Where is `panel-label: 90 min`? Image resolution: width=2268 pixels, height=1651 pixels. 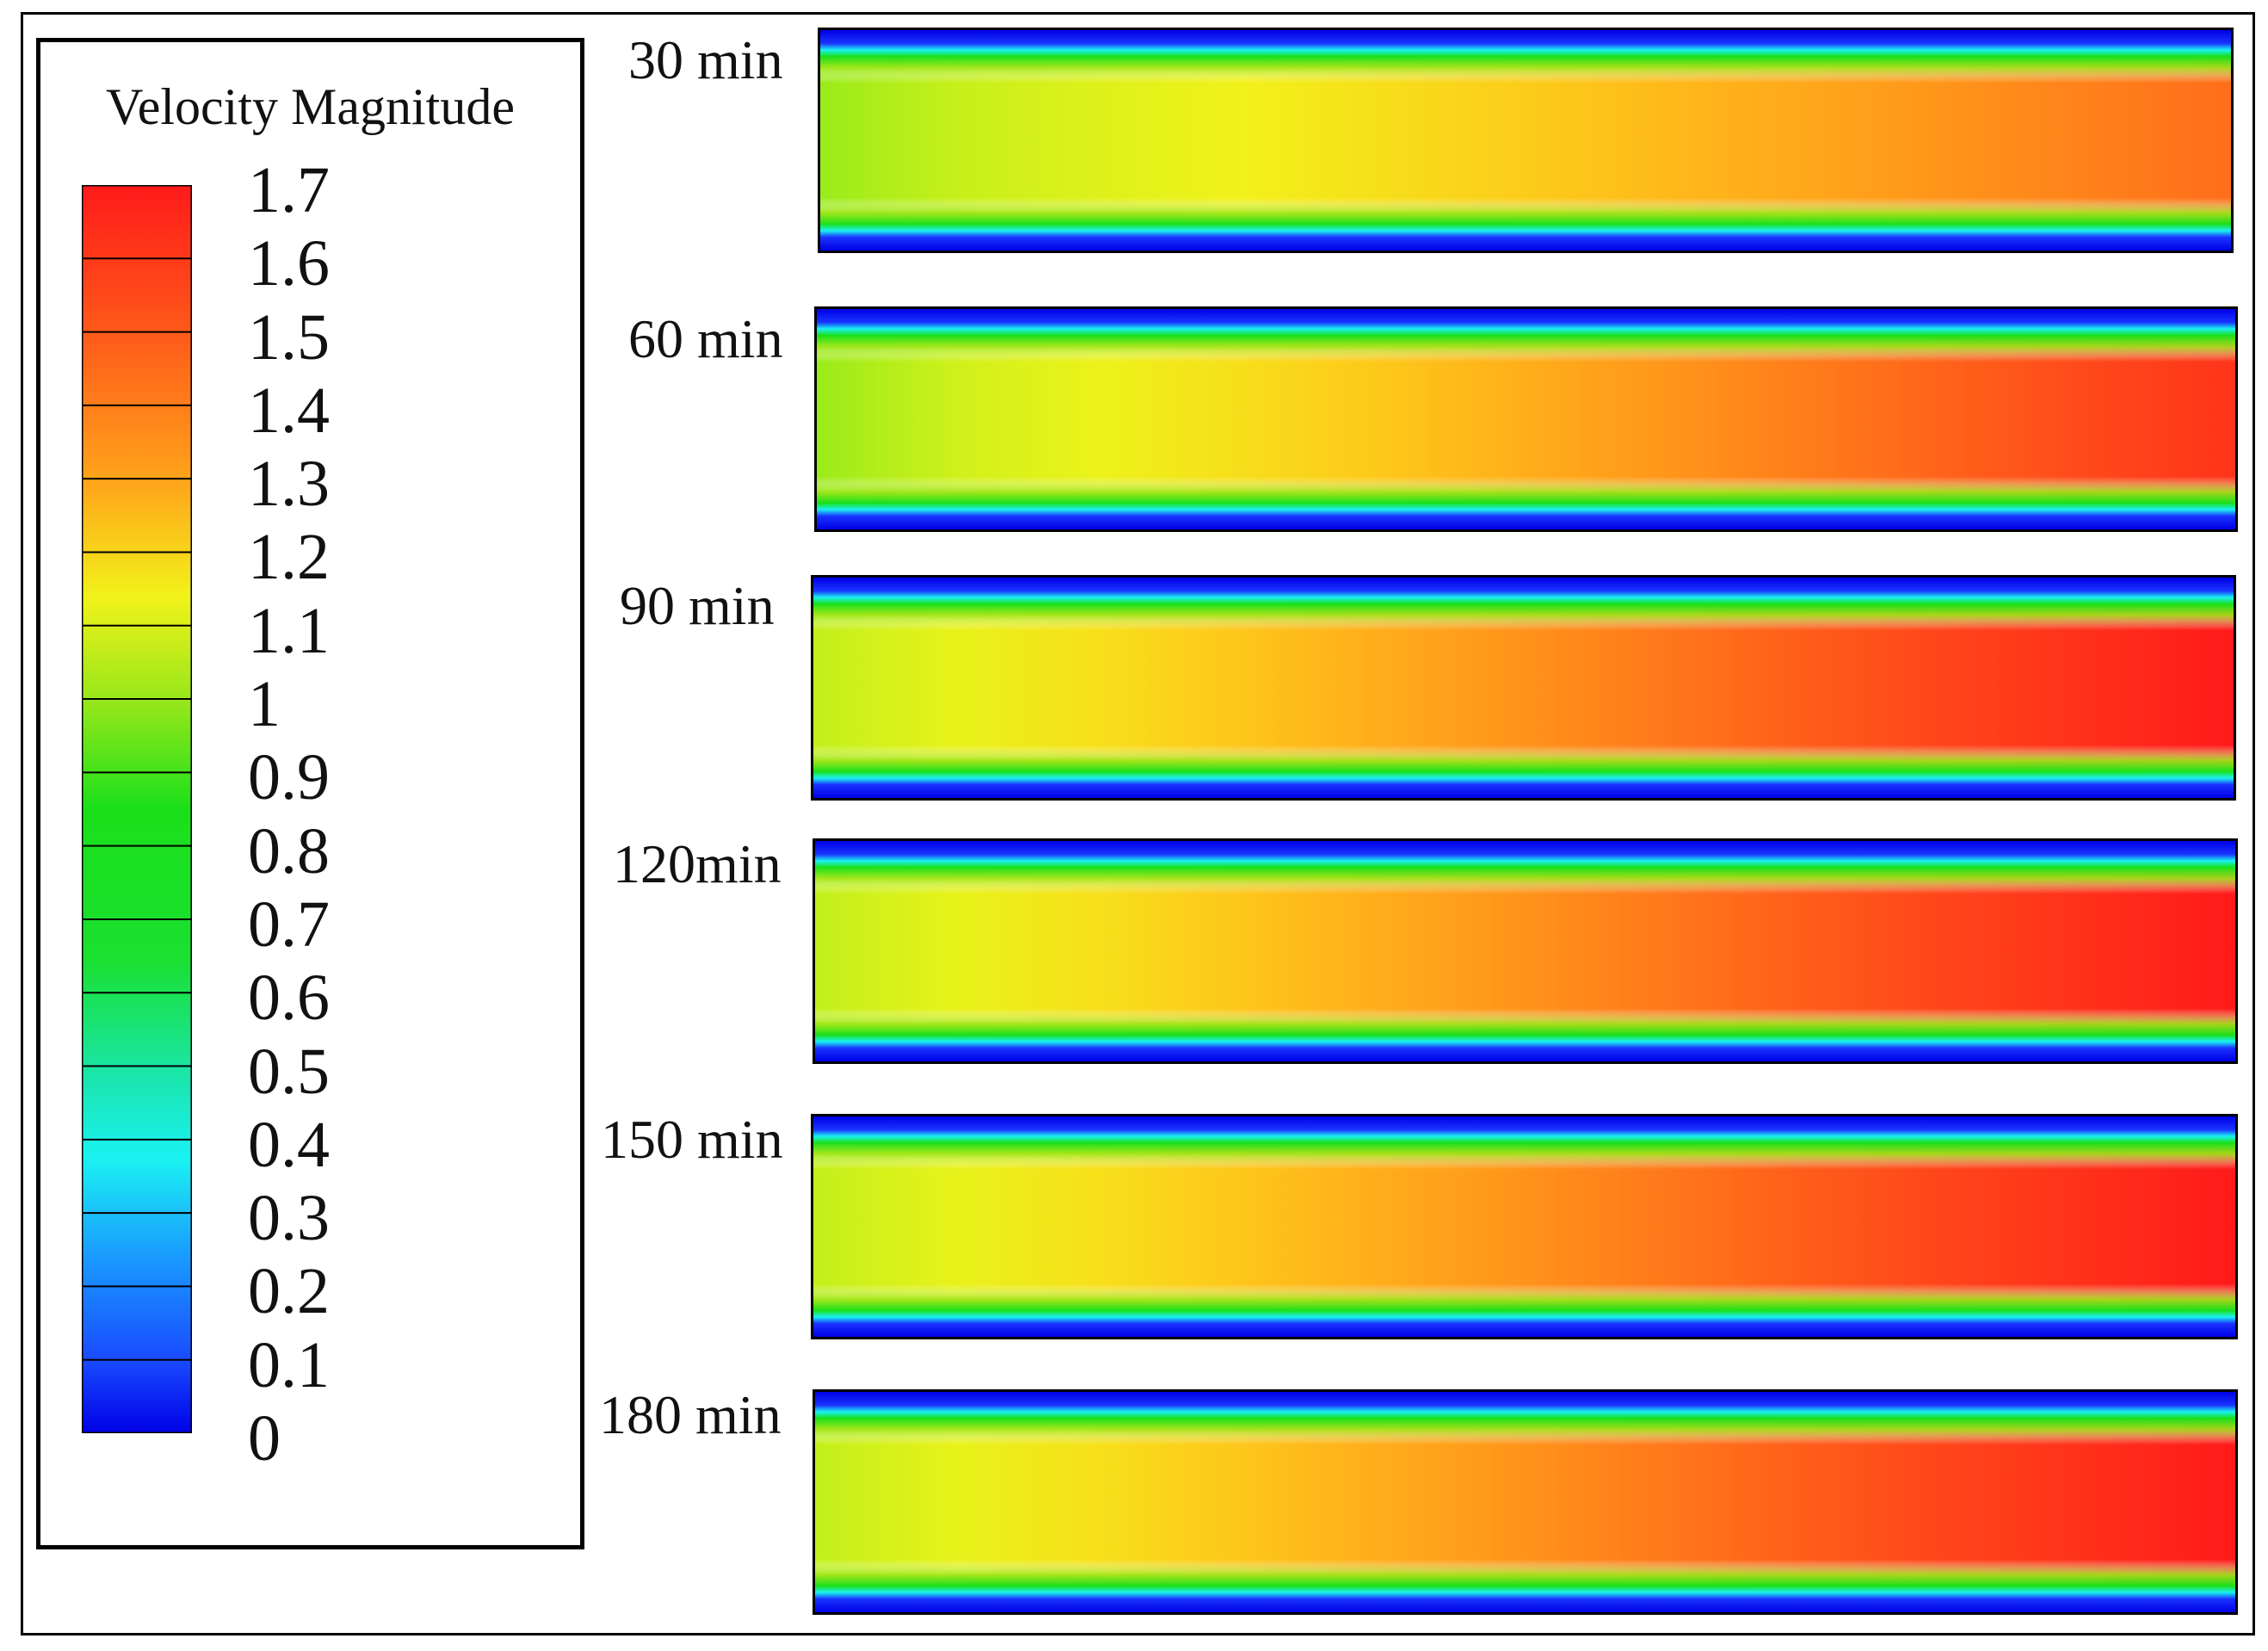 panel-label: 90 min is located at coordinates (697, 606).